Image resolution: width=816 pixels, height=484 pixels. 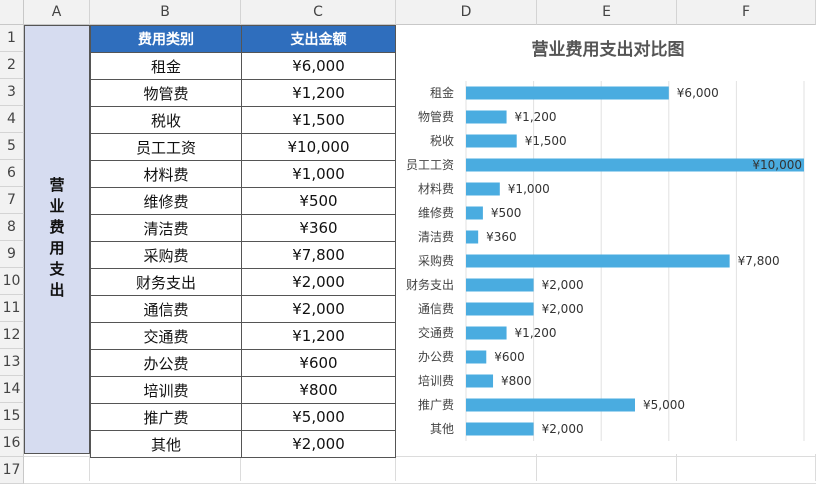 I want to click on cell-category: 办公费, so click(x=166, y=363).